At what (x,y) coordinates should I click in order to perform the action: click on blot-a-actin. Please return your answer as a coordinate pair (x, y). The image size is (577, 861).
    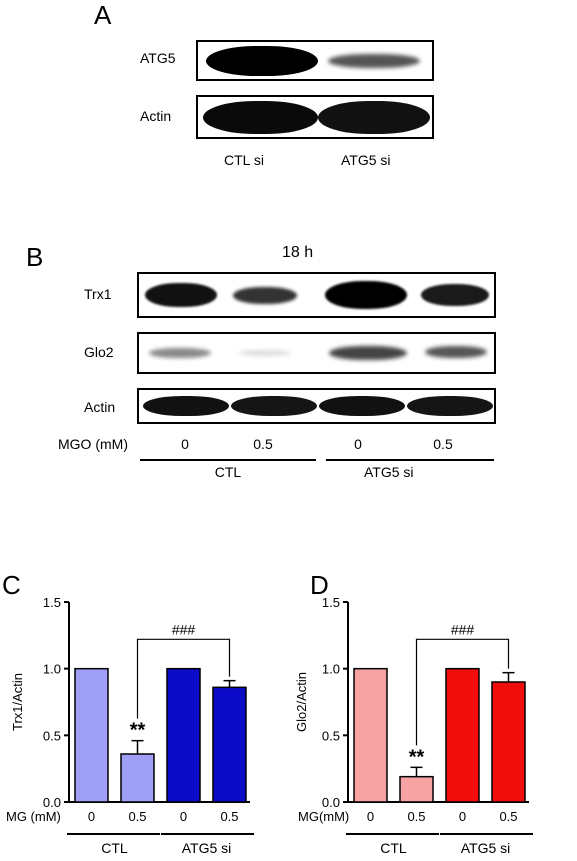
    Looking at the image, I should click on (315, 117).